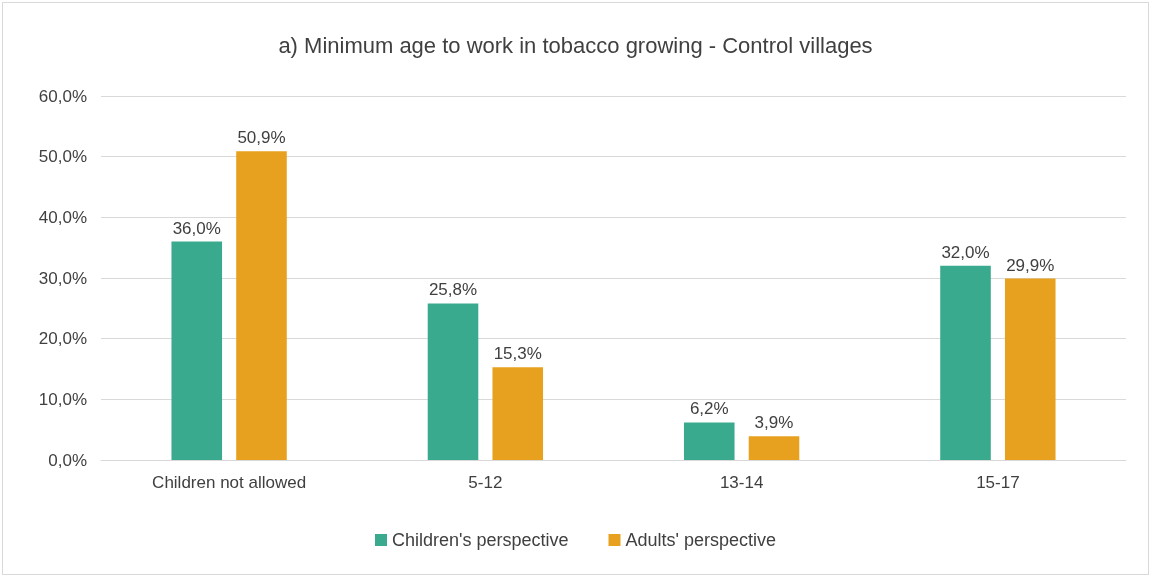  I want to click on data-label: 36,0%, so click(196, 228).